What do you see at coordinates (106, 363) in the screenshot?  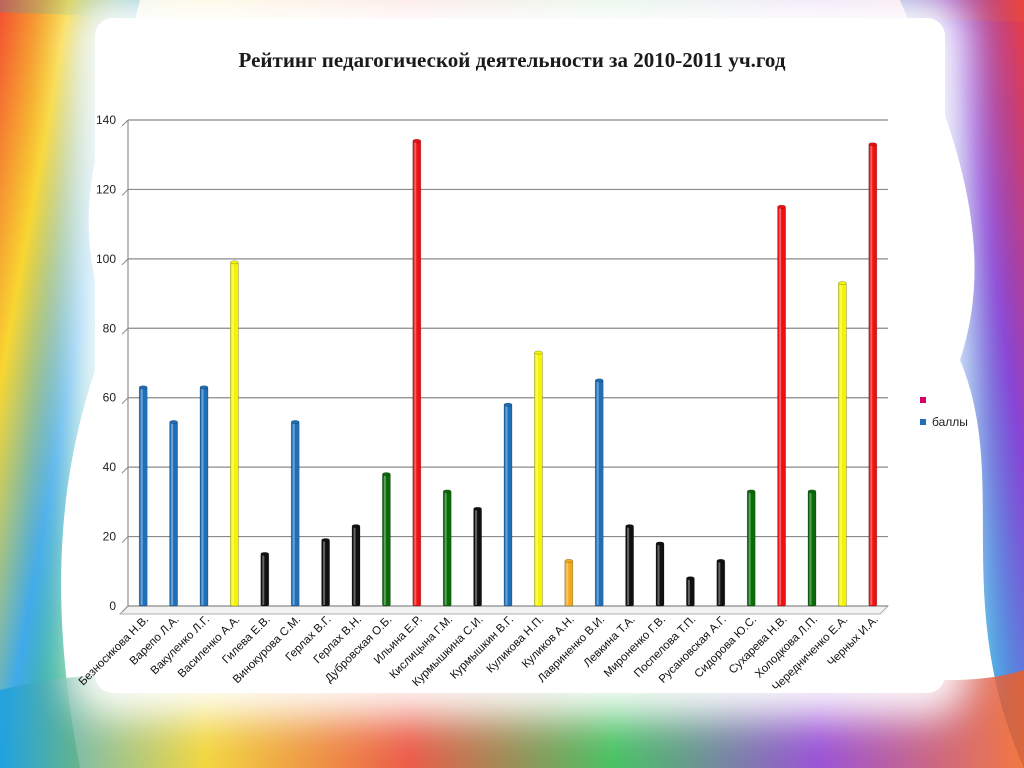 I see `y-axis-ticks: 0 20 40 60 80 100 120 140` at bounding box center [106, 363].